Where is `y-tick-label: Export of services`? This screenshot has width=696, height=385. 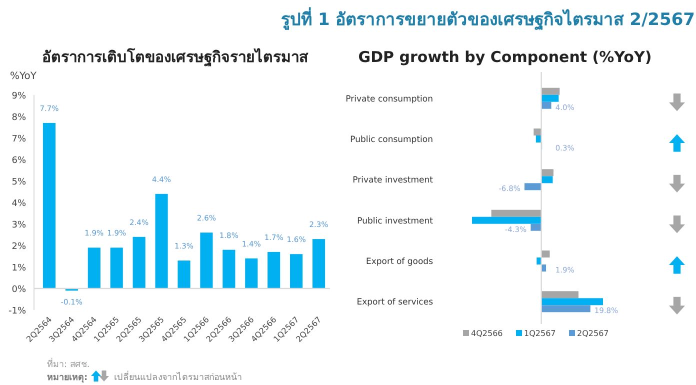 y-tick-label: Export of services is located at coordinates (395, 303).